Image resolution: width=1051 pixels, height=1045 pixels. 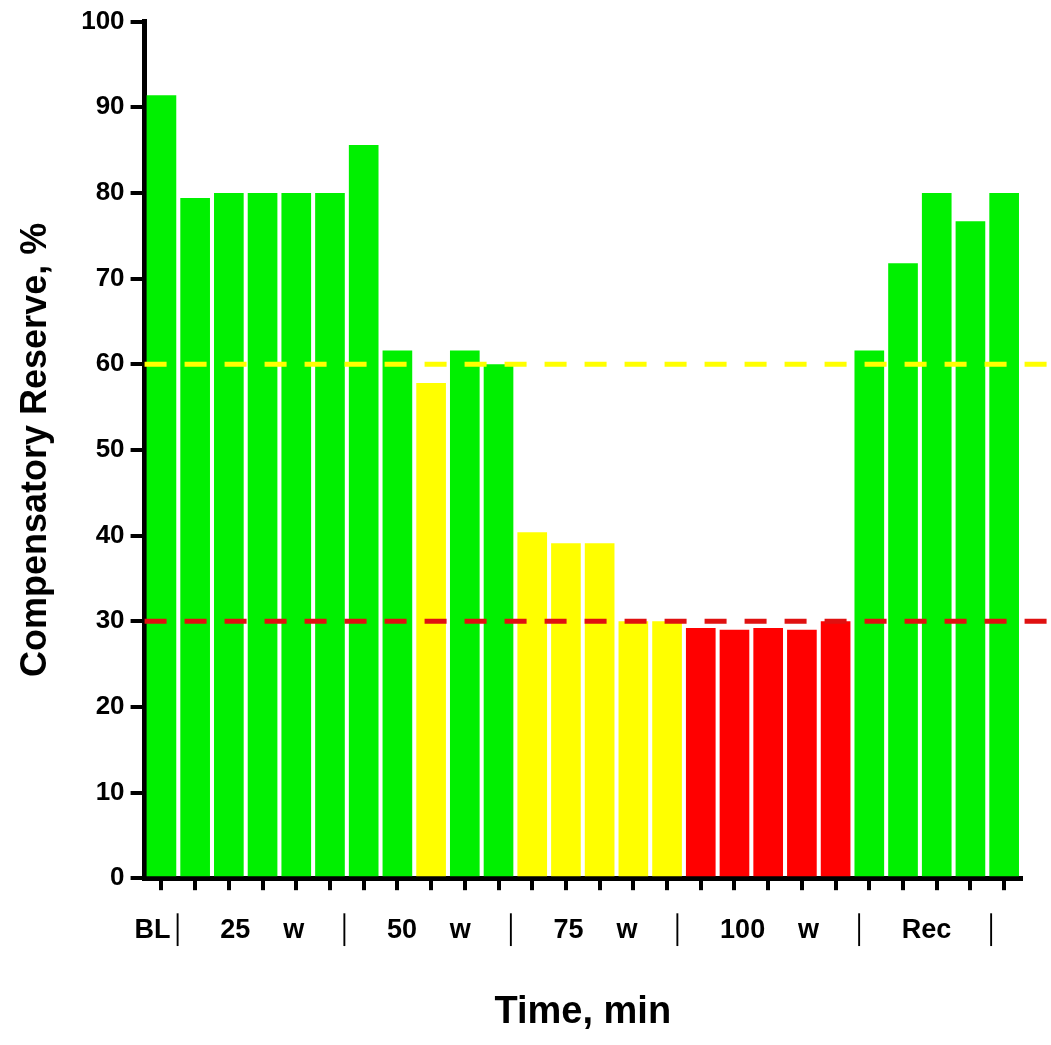 I want to click on y-tick-label: 60, so click(x=110, y=362).